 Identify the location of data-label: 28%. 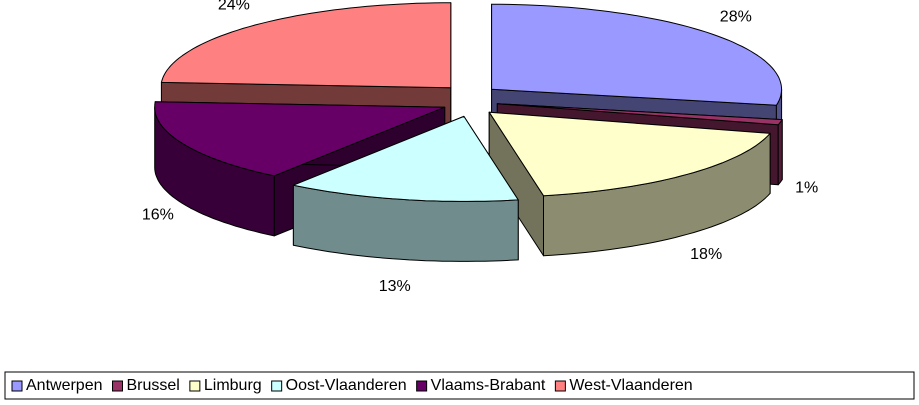
(736, 16).